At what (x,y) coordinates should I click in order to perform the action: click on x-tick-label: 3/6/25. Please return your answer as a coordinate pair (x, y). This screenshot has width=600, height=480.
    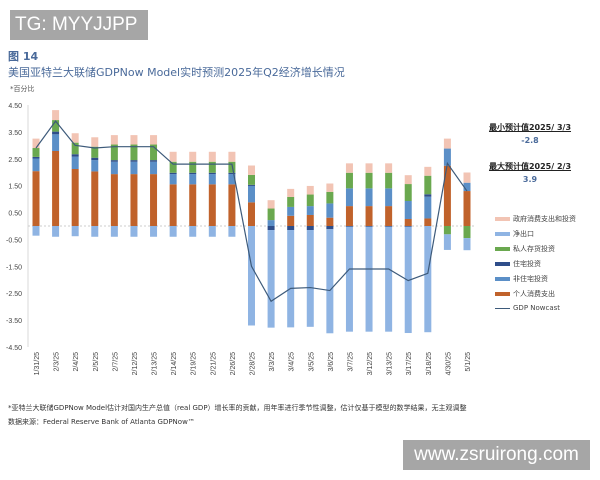
    Looking at the image, I should click on (331, 362).